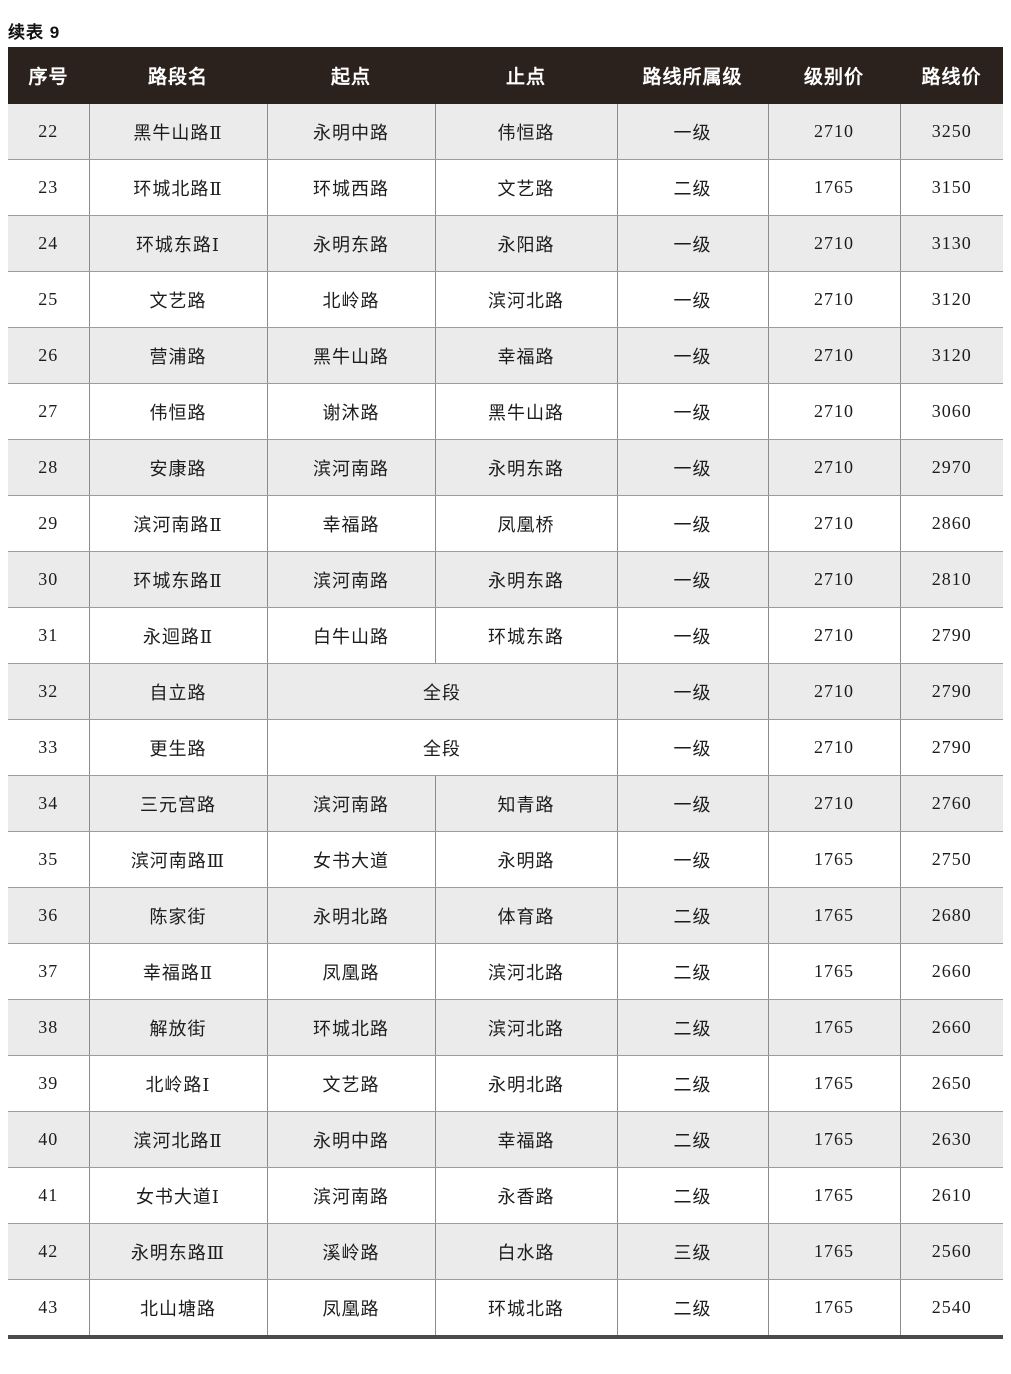  I want to click on header-cell-end: 止点, so click(526, 75).